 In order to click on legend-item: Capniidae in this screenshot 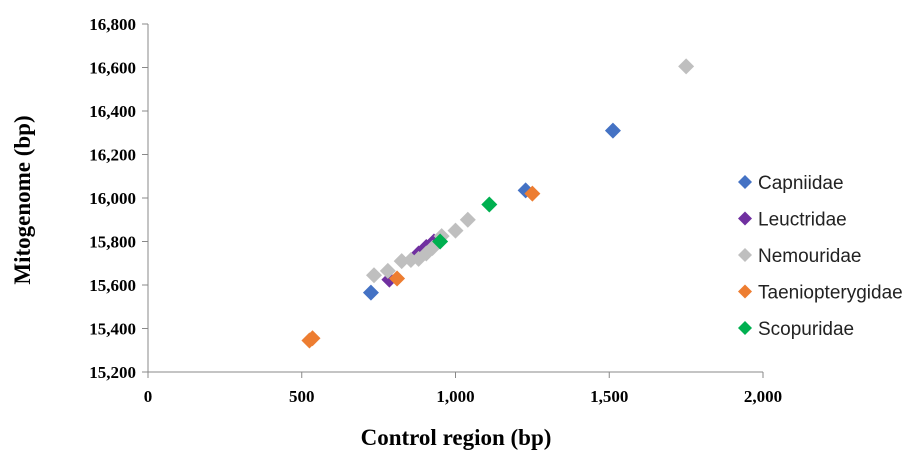, I will do `click(791, 183)`.